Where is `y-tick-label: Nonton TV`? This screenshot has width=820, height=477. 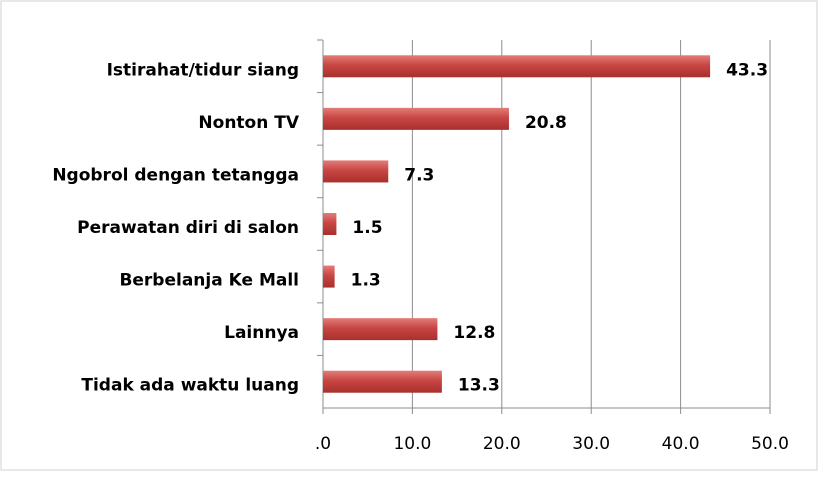
y-tick-label: Nonton TV is located at coordinates (248, 123).